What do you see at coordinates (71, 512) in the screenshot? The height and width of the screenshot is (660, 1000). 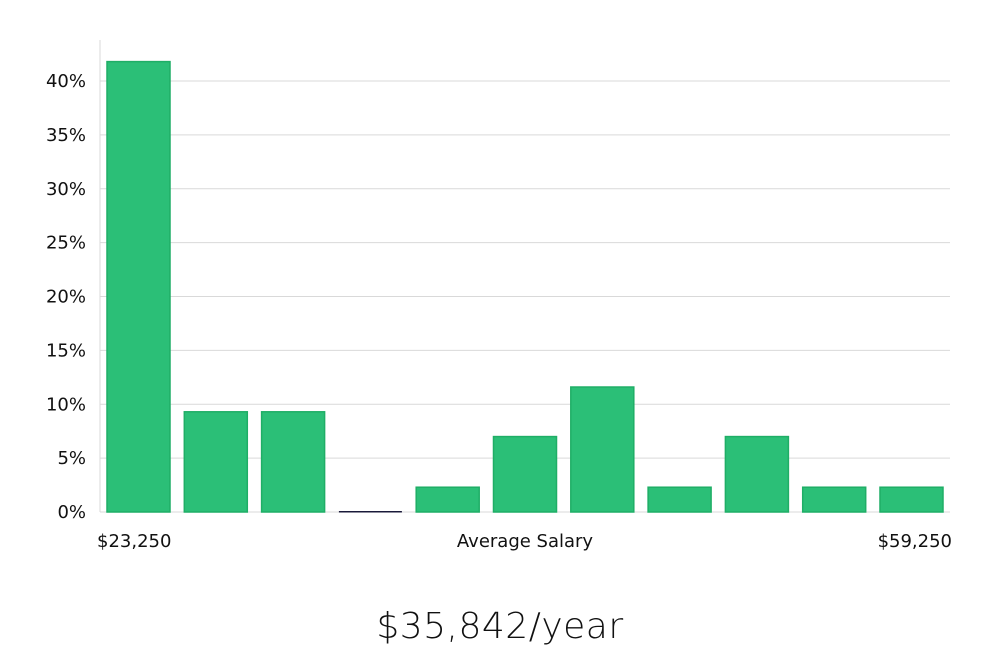 I see `y-tick-label: 0%` at bounding box center [71, 512].